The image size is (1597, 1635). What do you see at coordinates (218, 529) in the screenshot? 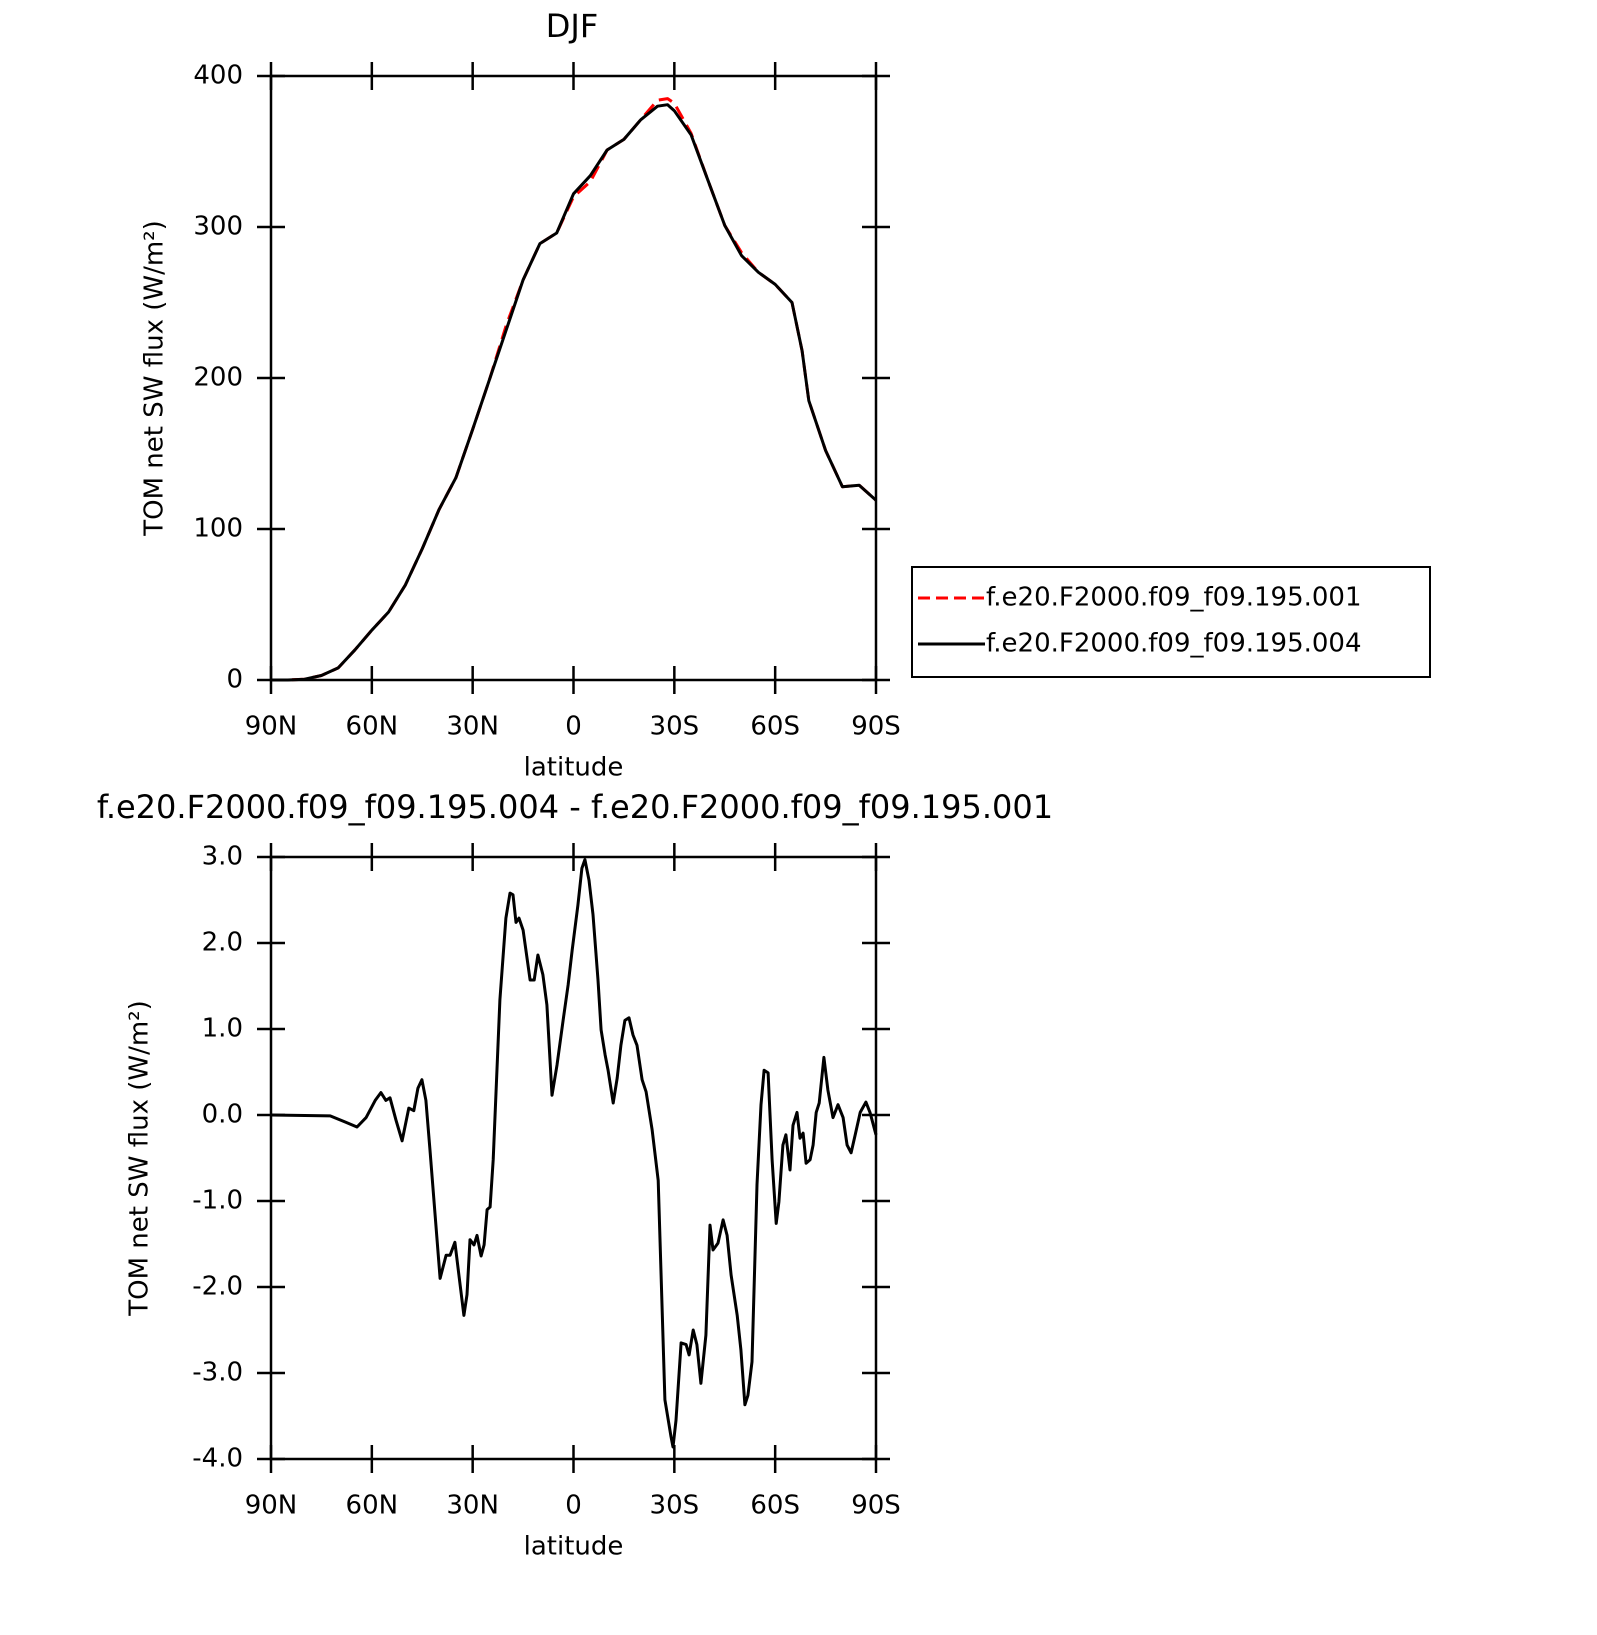
I see `y-tick-label: 100` at bounding box center [218, 529].